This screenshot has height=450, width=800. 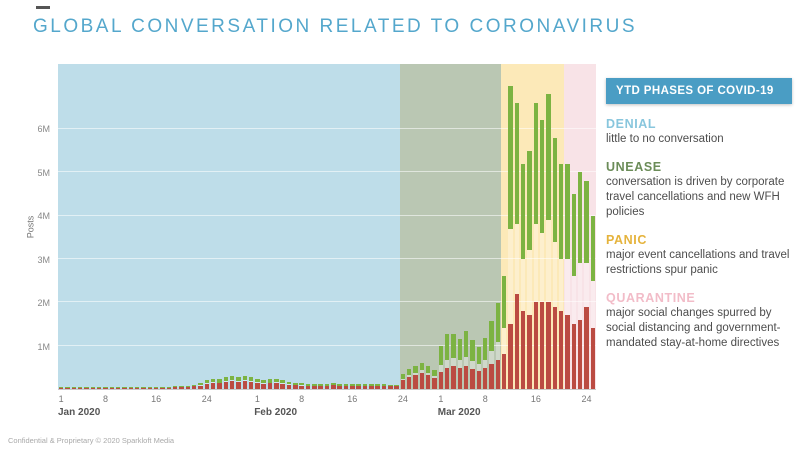 I want to click on x-tick-label: 8, so click(x=485, y=399).